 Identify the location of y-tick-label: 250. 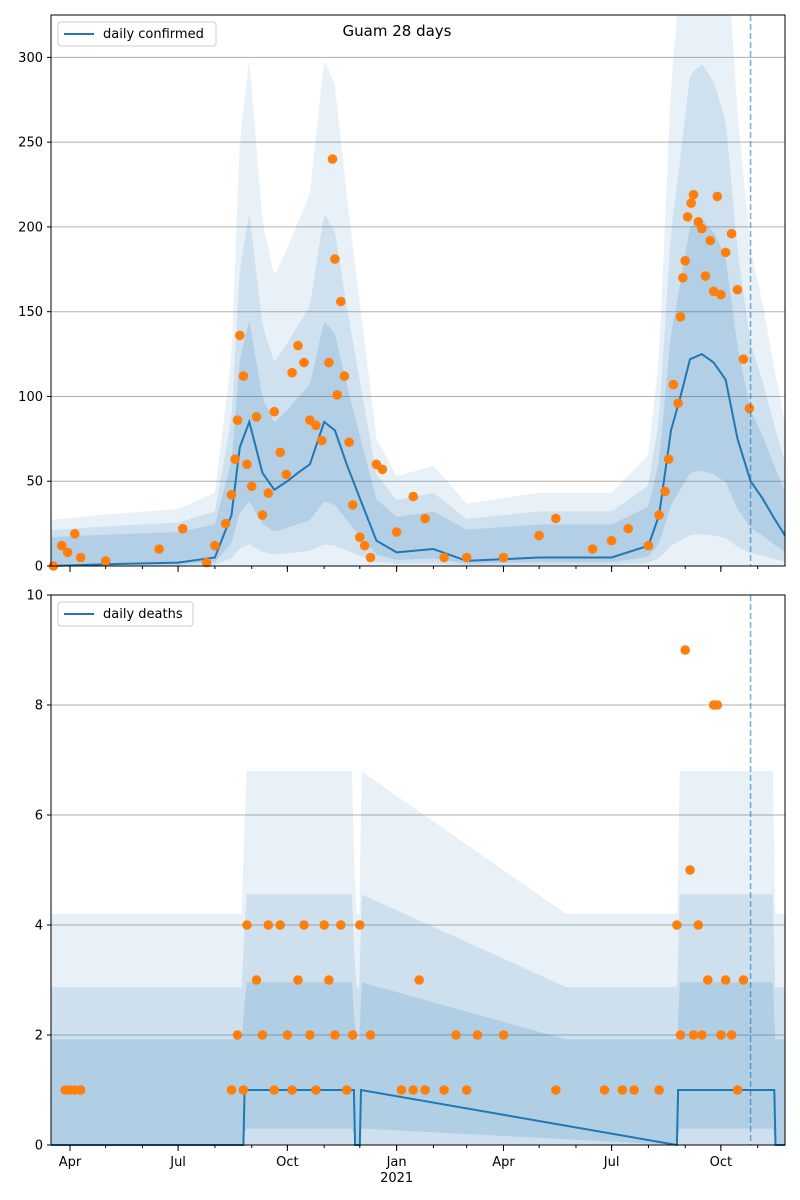
(30, 143).